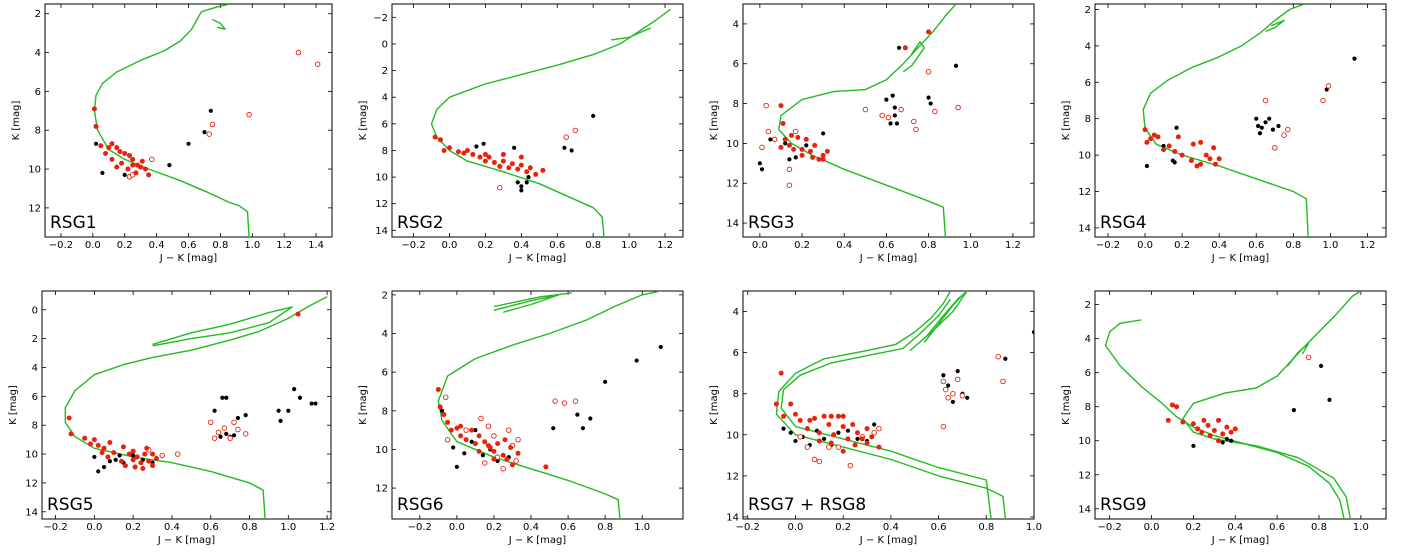 This screenshot has width=1405, height=554. I want to click on panel-label: RSG7 + RSG8, so click(807, 505).